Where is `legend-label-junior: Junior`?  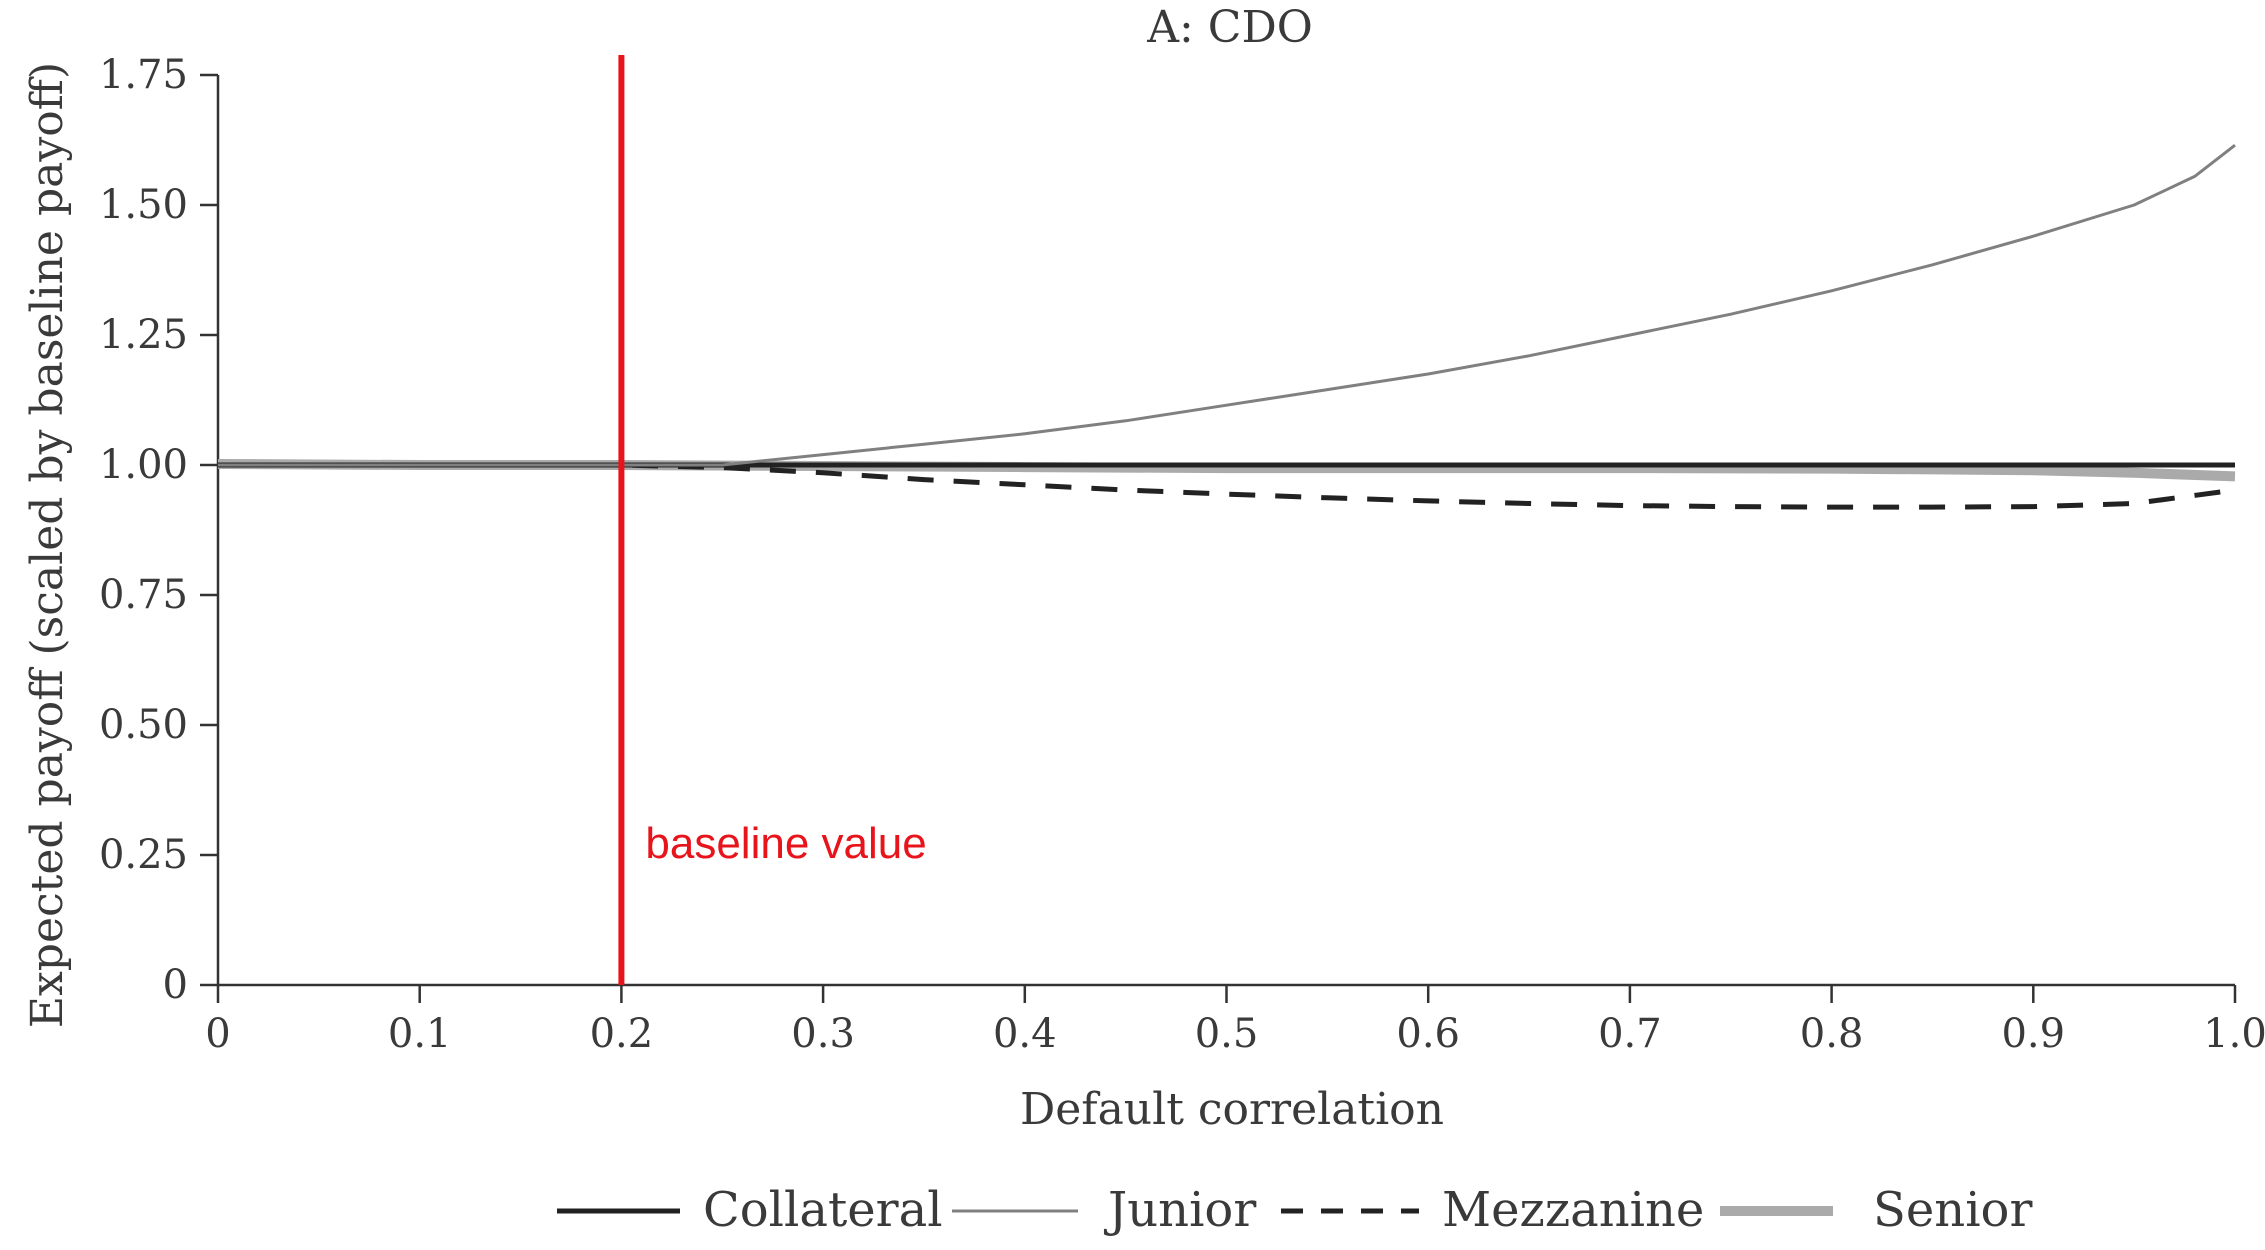
legend-label-junior: Junior is located at coordinates (1179, 1210).